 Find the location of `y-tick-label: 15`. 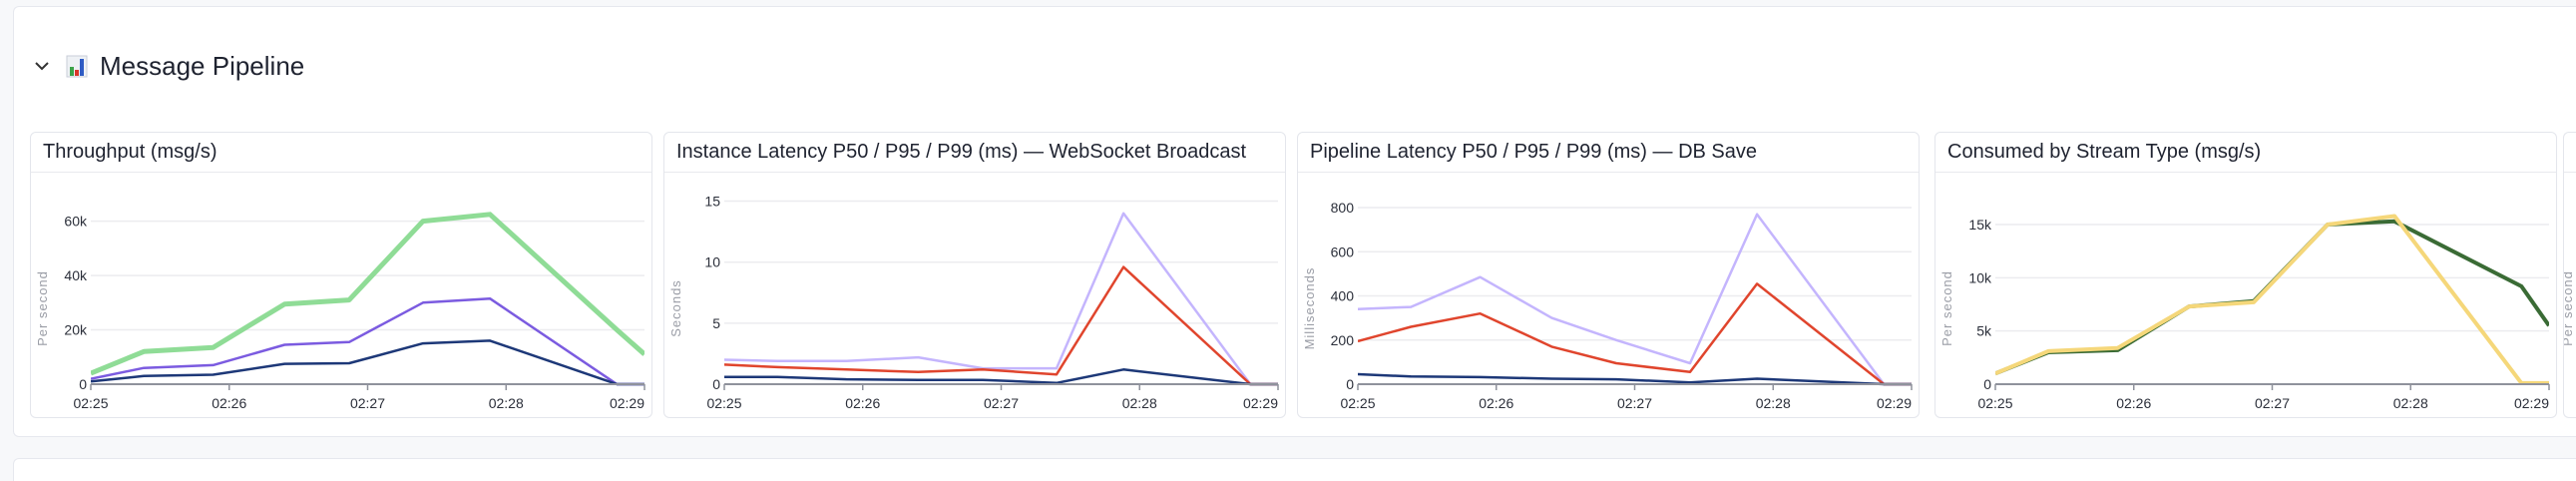

y-tick-label: 15 is located at coordinates (712, 202).